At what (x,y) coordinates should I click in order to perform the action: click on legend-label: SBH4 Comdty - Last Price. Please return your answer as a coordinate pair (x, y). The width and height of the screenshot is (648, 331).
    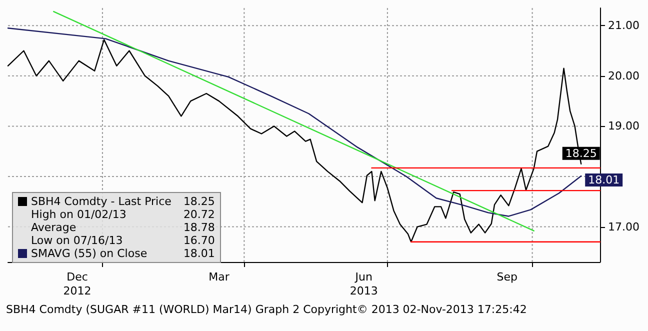
    Looking at the image, I should click on (101, 201).